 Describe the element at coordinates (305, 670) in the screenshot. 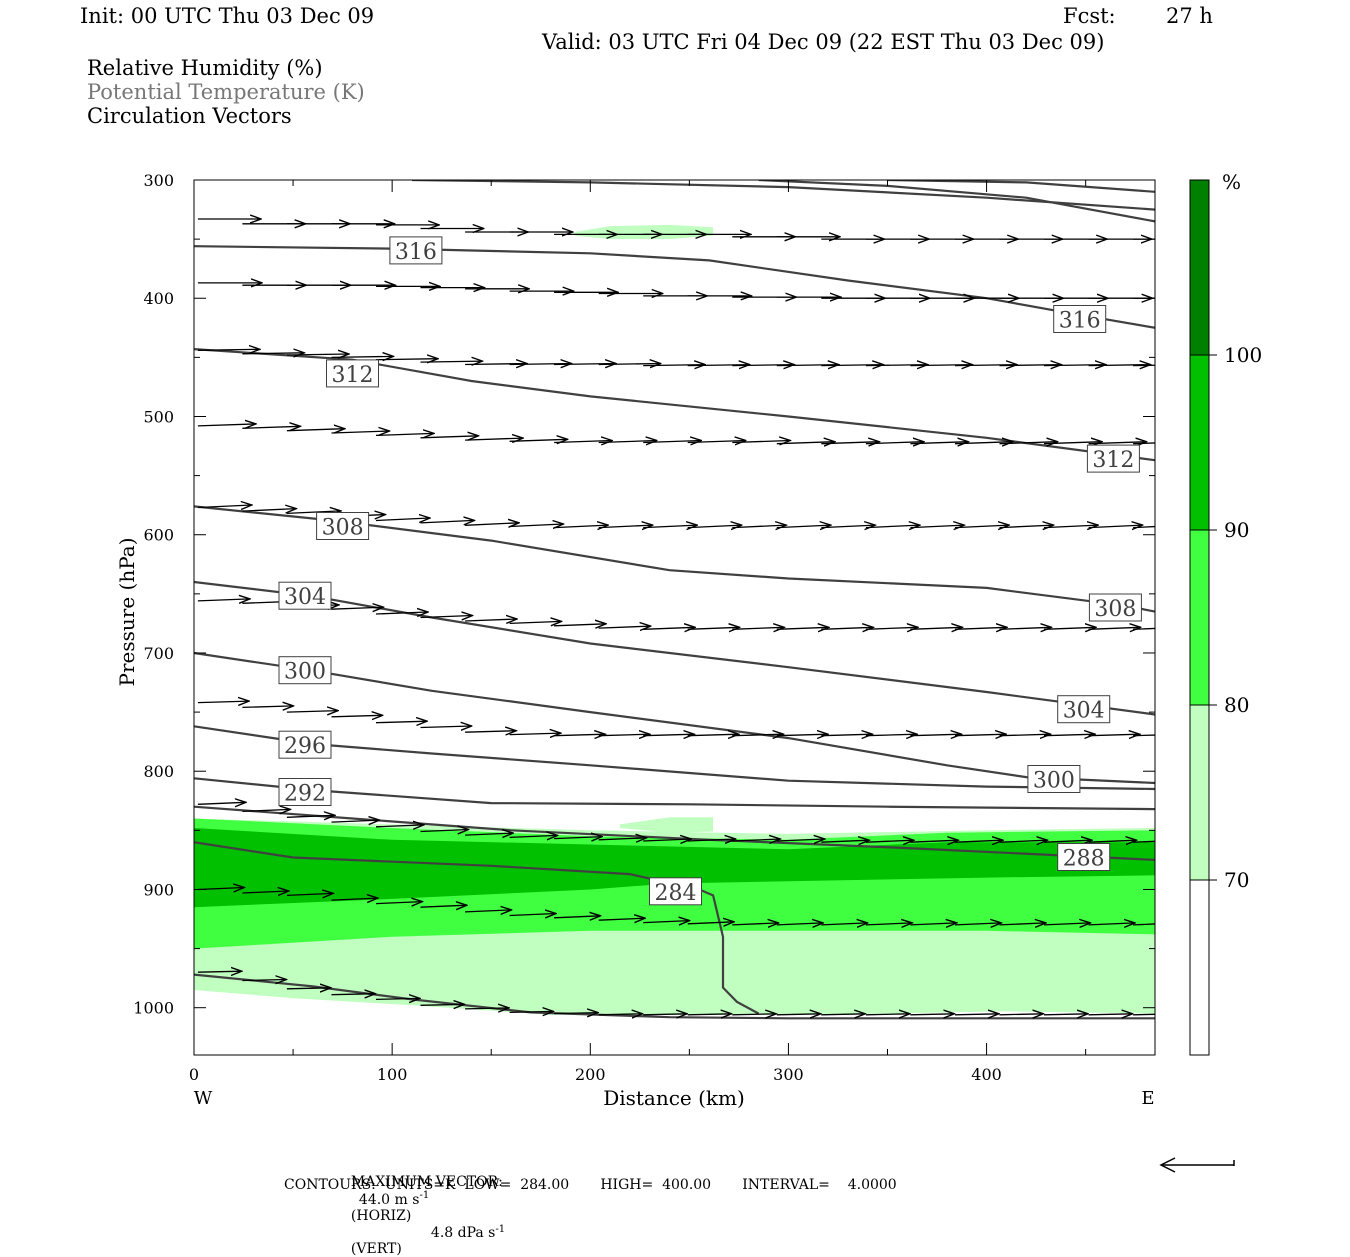

I see `contour-label-8: 300` at that location.